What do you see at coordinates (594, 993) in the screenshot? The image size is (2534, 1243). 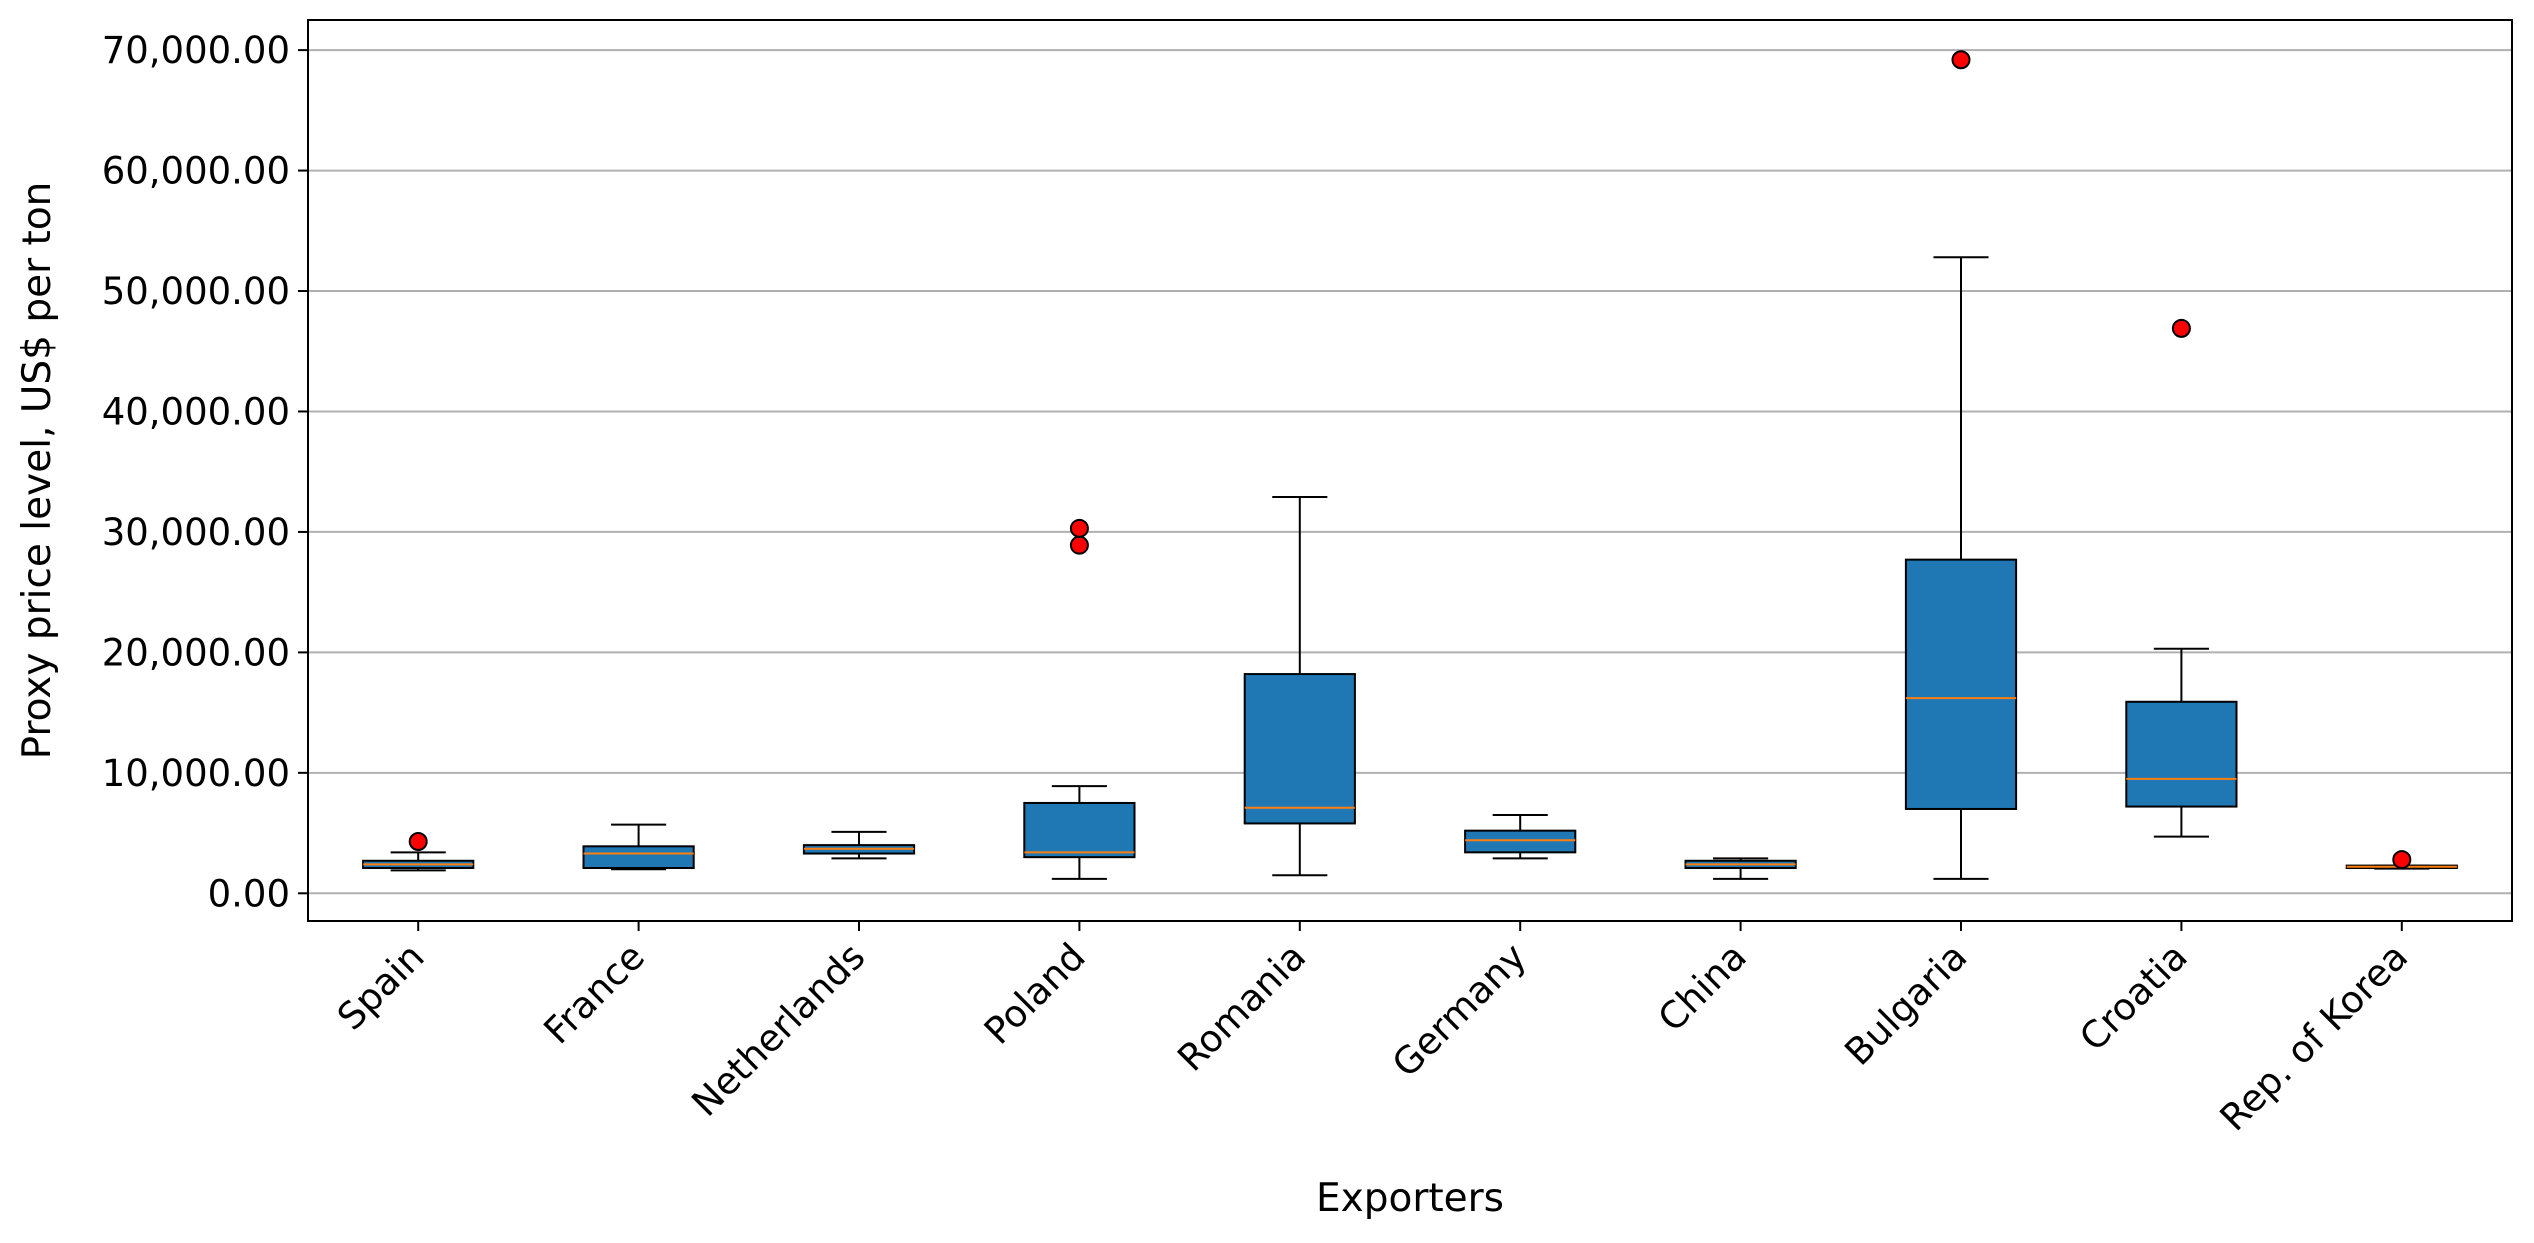 I see `x-tick-label: France` at bounding box center [594, 993].